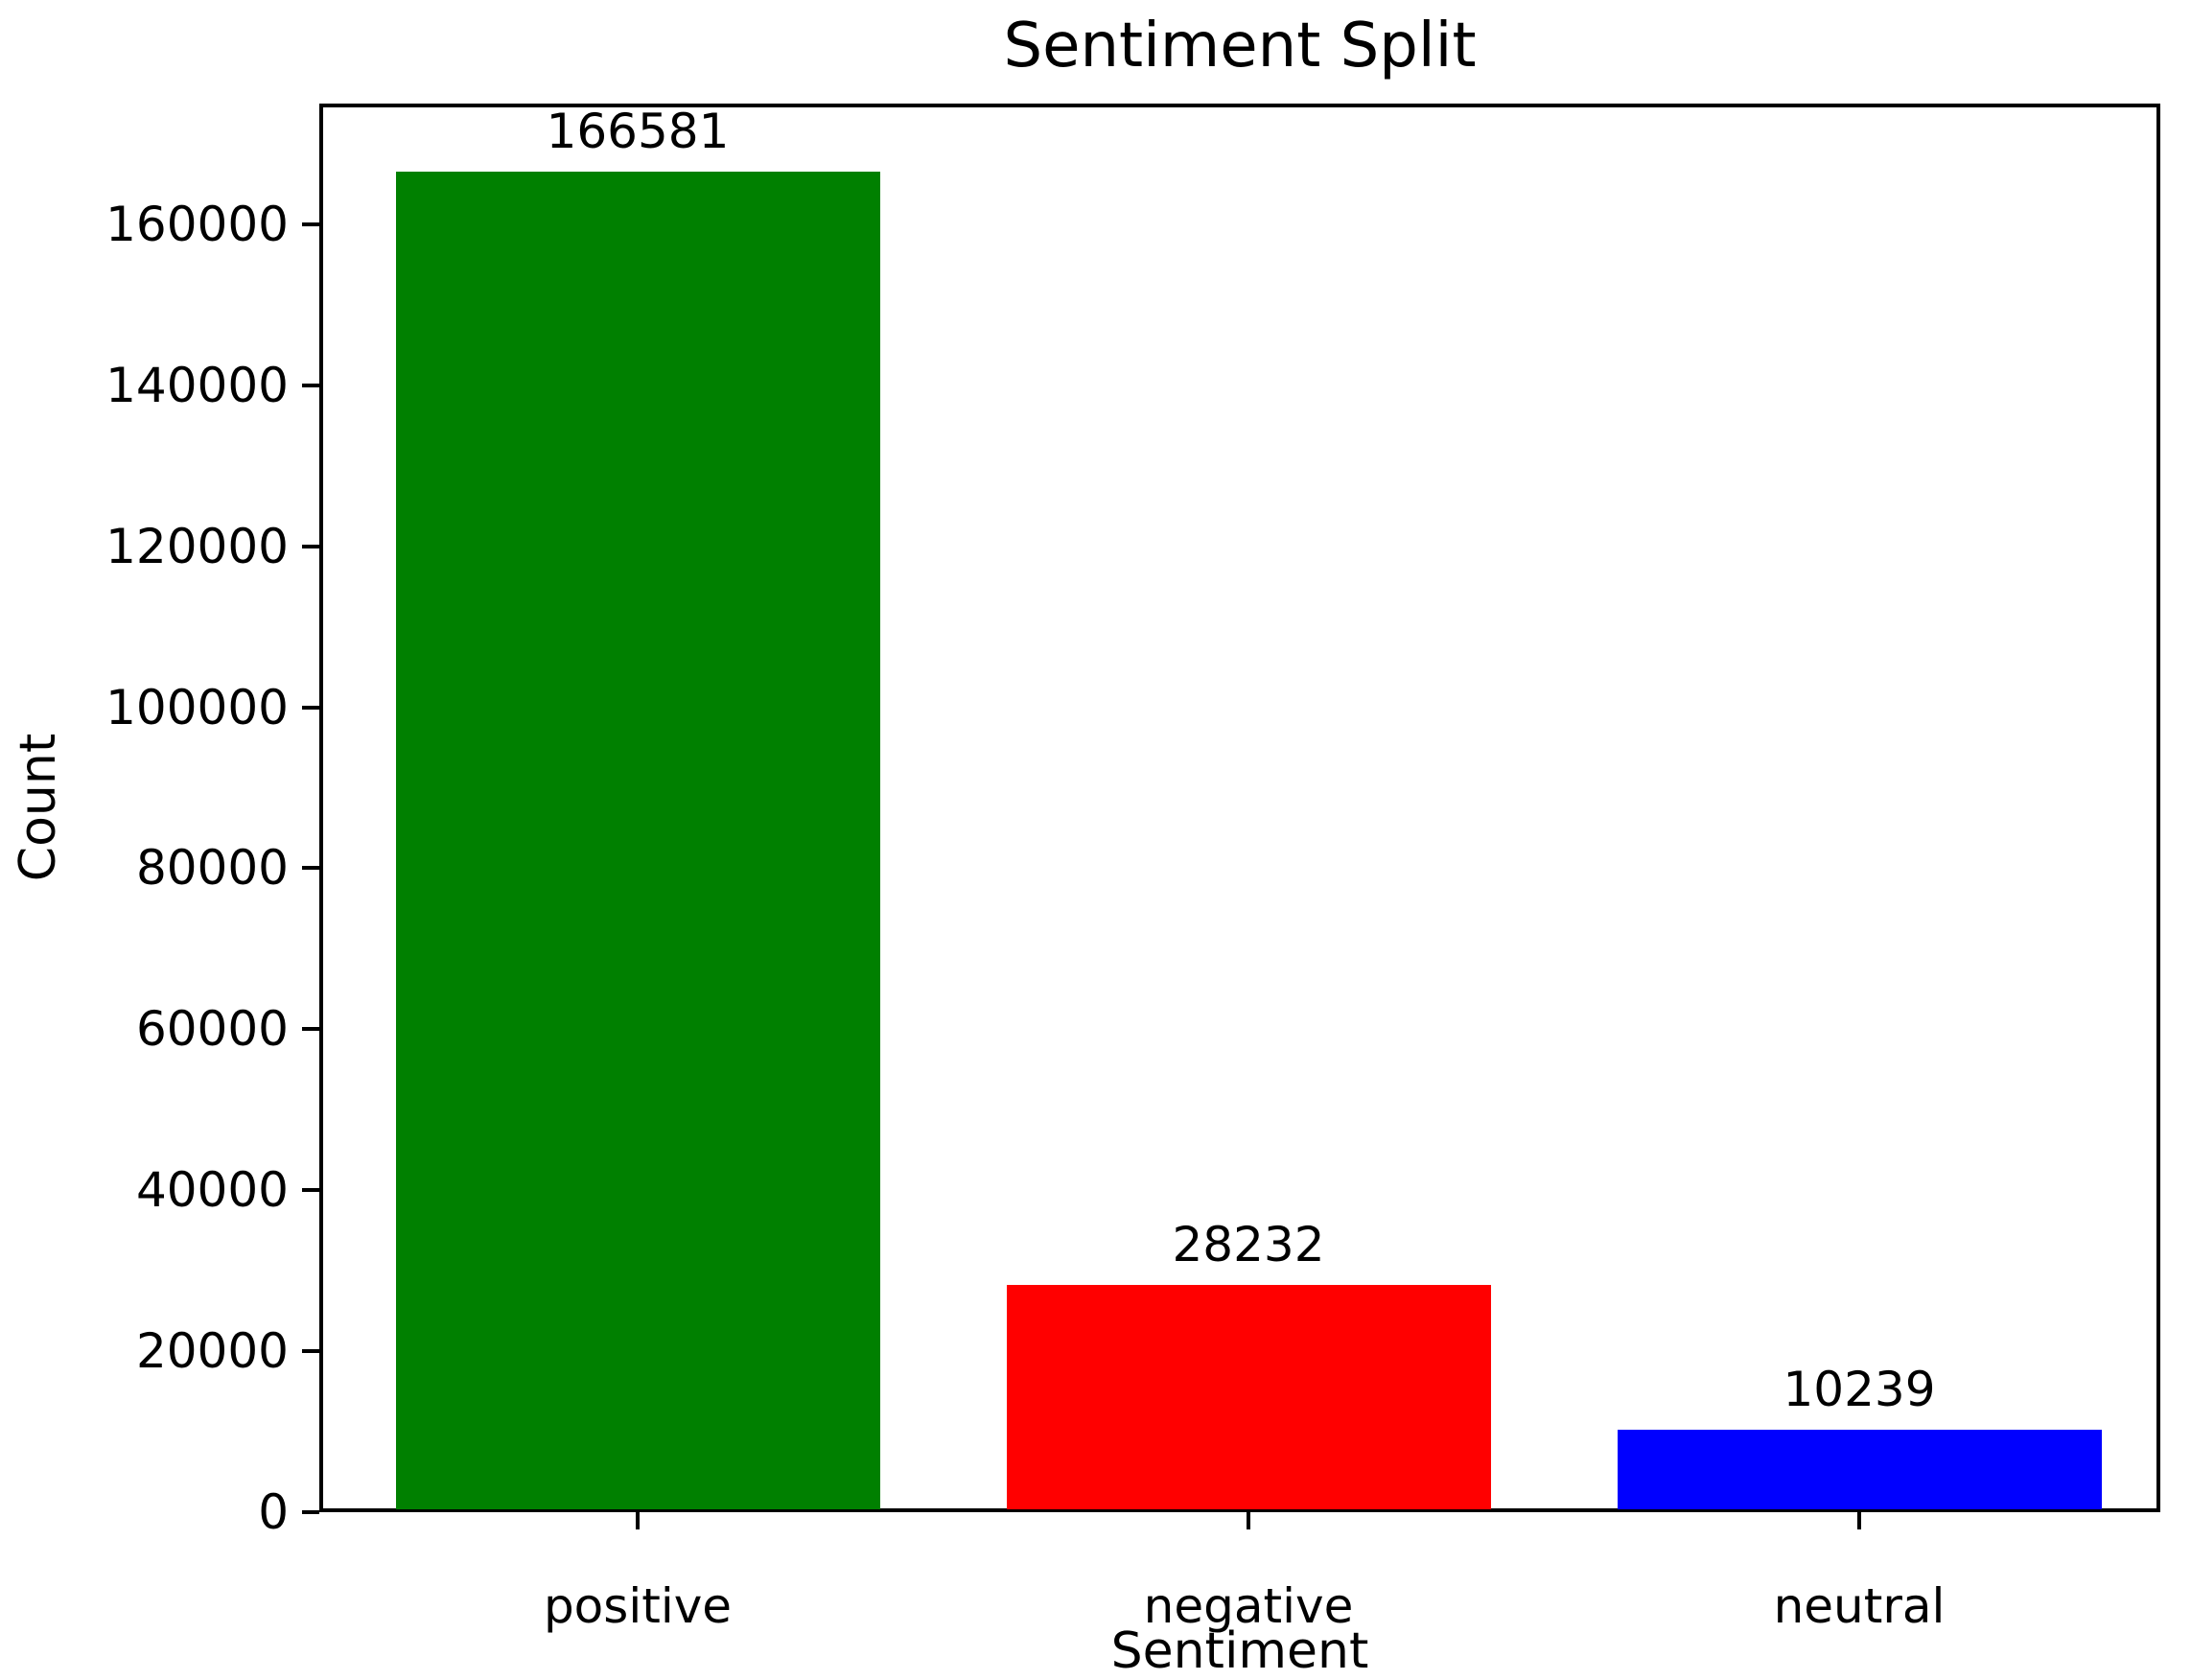 Image resolution: width=2191 pixels, height=1680 pixels. Describe the element at coordinates (1239, 1651) in the screenshot. I see `x-axis-label: Sentiment` at that location.